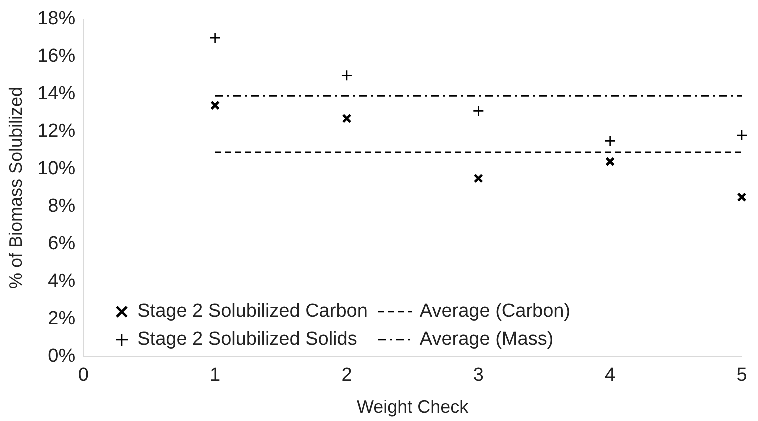 This screenshot has height=421, width=758. Describe the element at coordinates (62, 356) in the screenshot. I see `y-tick-label: 0%` at that location.